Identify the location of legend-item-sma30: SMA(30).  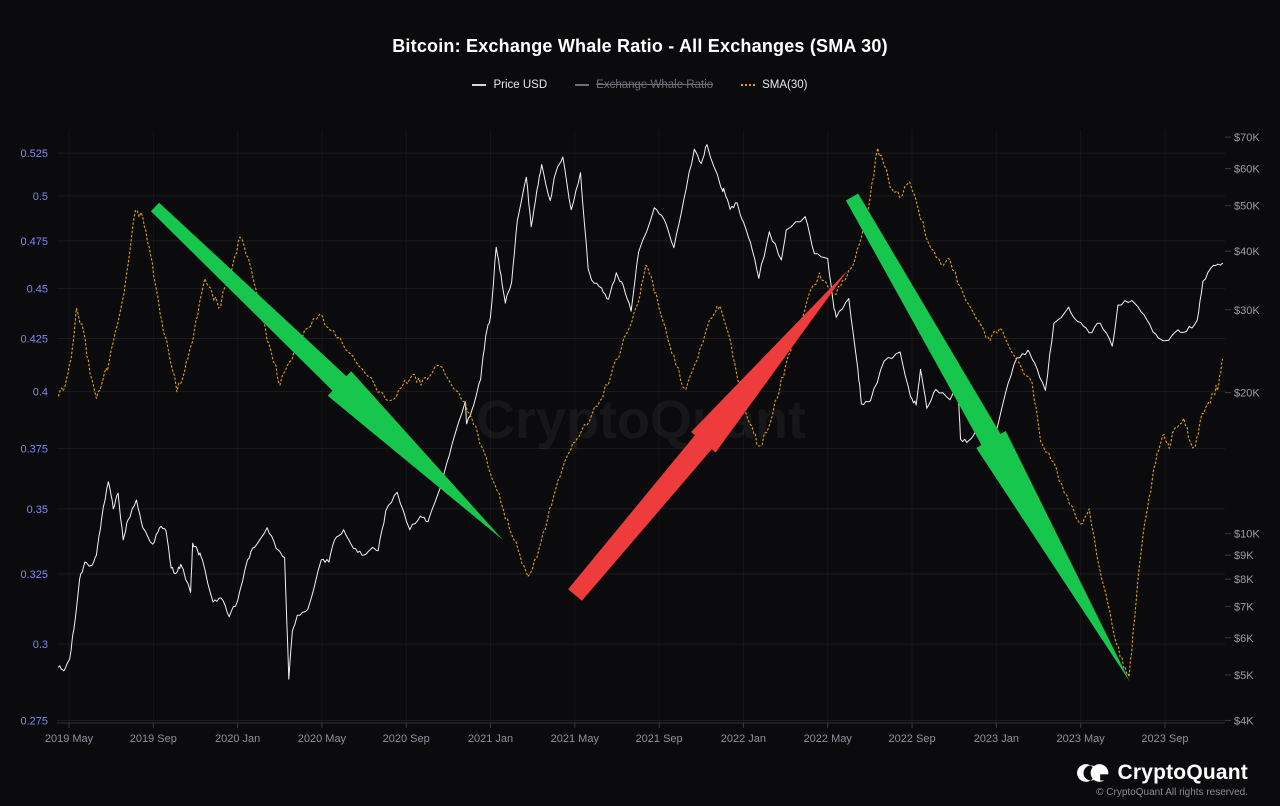
(774, 85).